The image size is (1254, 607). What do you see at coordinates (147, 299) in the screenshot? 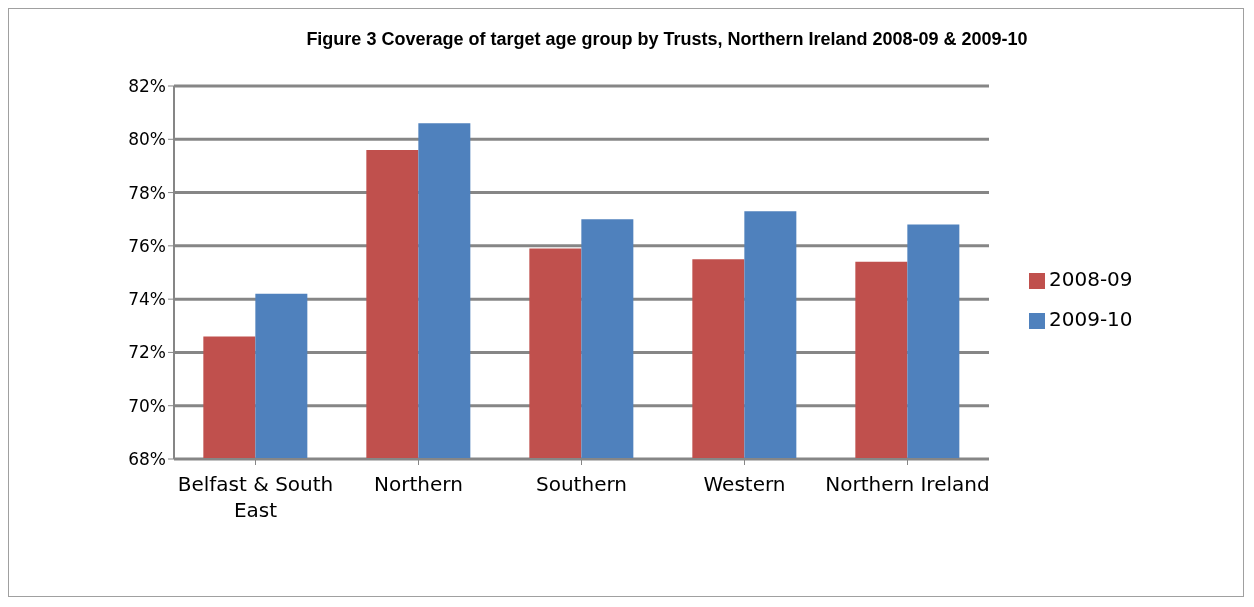
I see `y-tick-label: 74%` at bounding box center [147, 299].